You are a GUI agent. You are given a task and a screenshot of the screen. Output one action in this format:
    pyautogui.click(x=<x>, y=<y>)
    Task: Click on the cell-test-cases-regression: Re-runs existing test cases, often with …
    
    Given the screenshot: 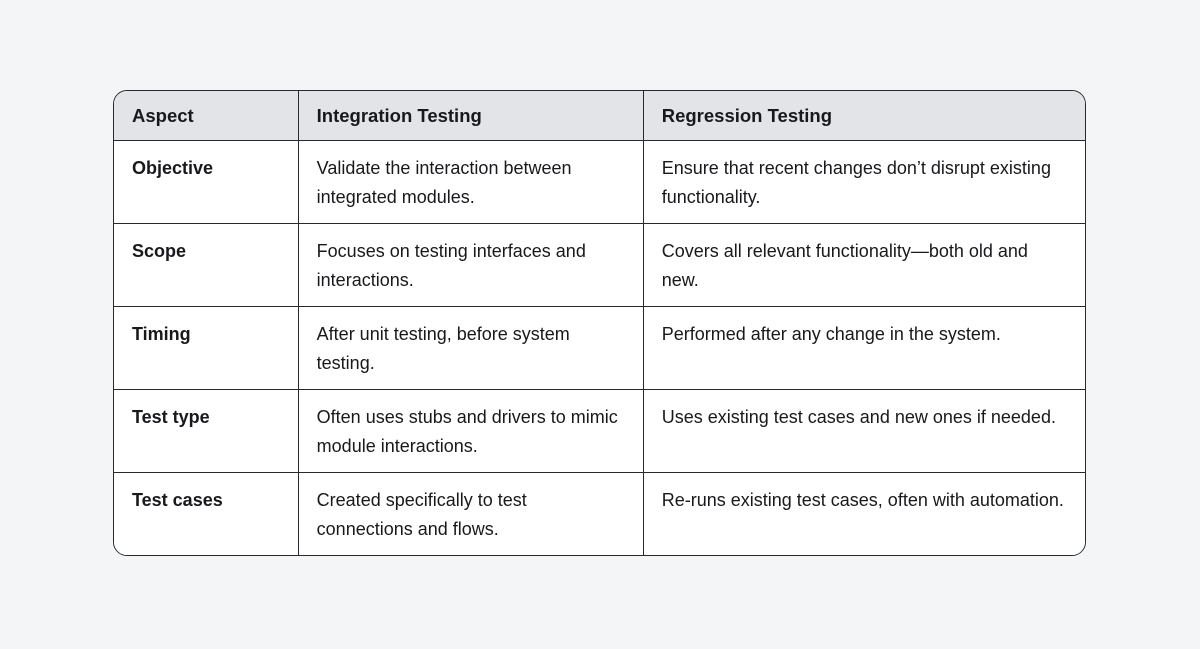 What is the action you would take?
    pyautogui.click(x=863, y=513)
    